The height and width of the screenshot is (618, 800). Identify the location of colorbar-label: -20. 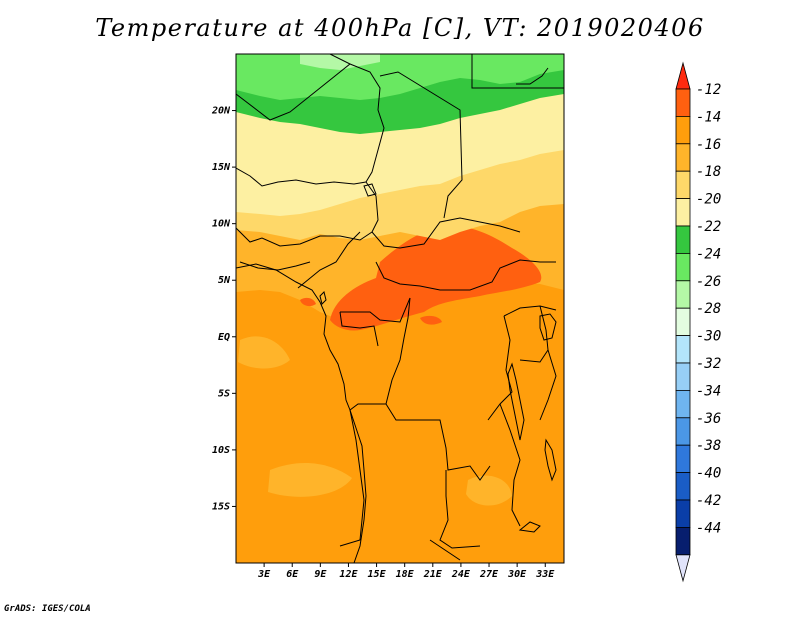
(708, 200).